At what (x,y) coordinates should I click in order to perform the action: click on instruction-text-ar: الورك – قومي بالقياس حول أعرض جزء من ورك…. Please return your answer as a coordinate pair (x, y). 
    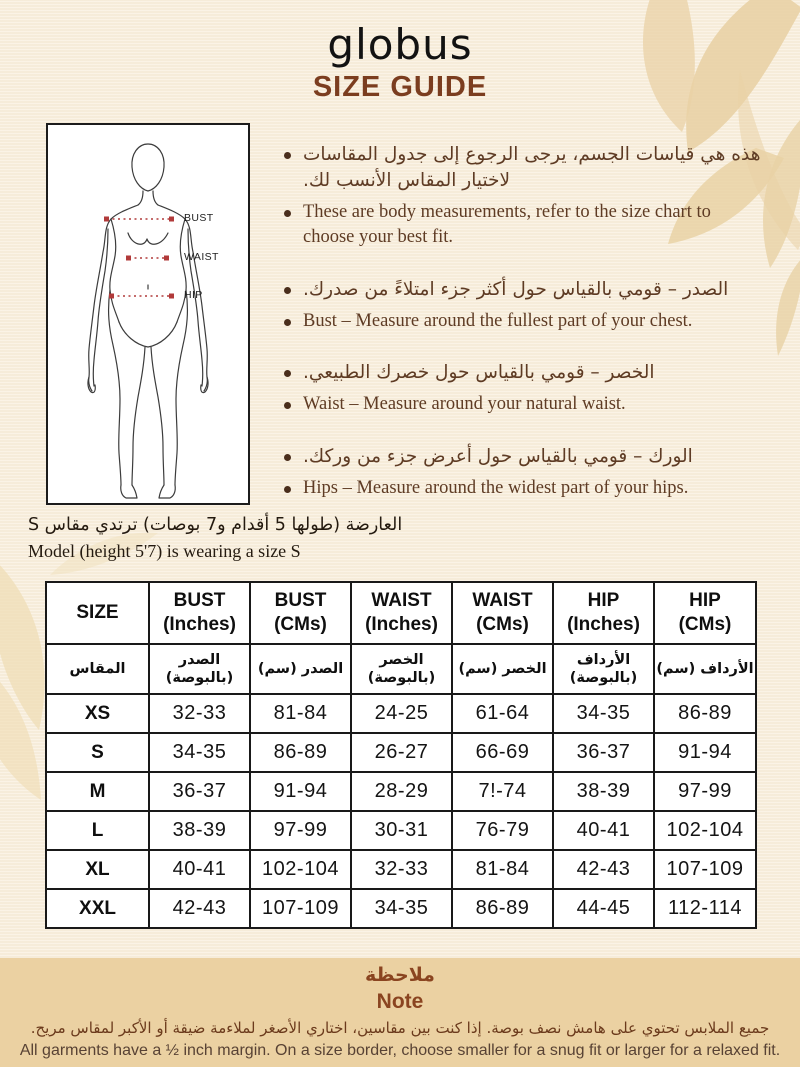
    Looking at the image, I should click on (498, 456).